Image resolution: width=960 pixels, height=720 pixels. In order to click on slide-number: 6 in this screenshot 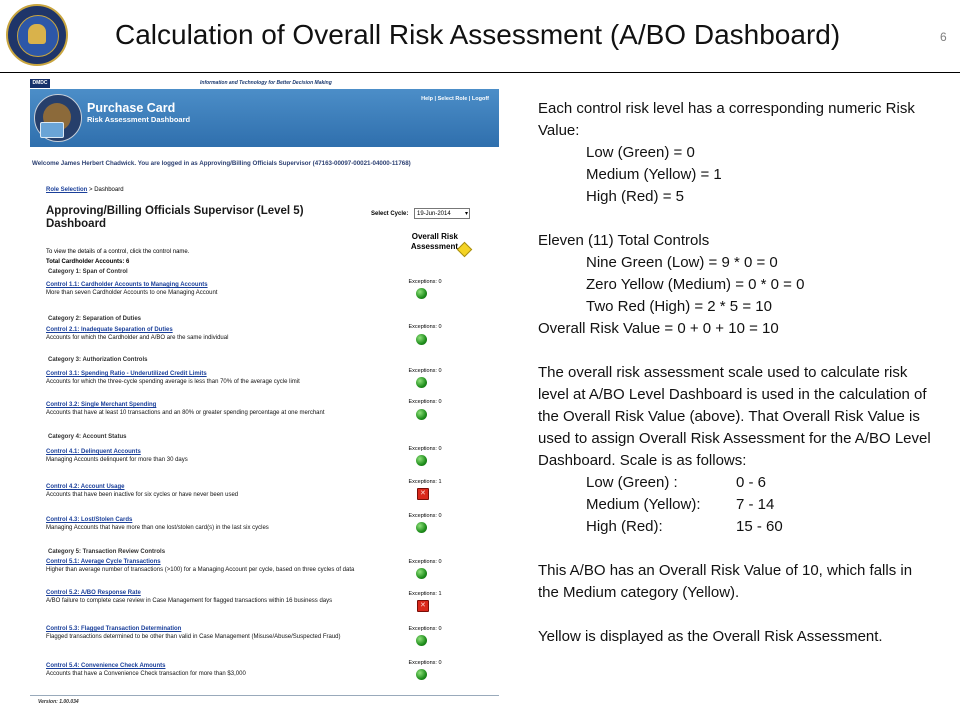, I will do `click(943, 37)`.